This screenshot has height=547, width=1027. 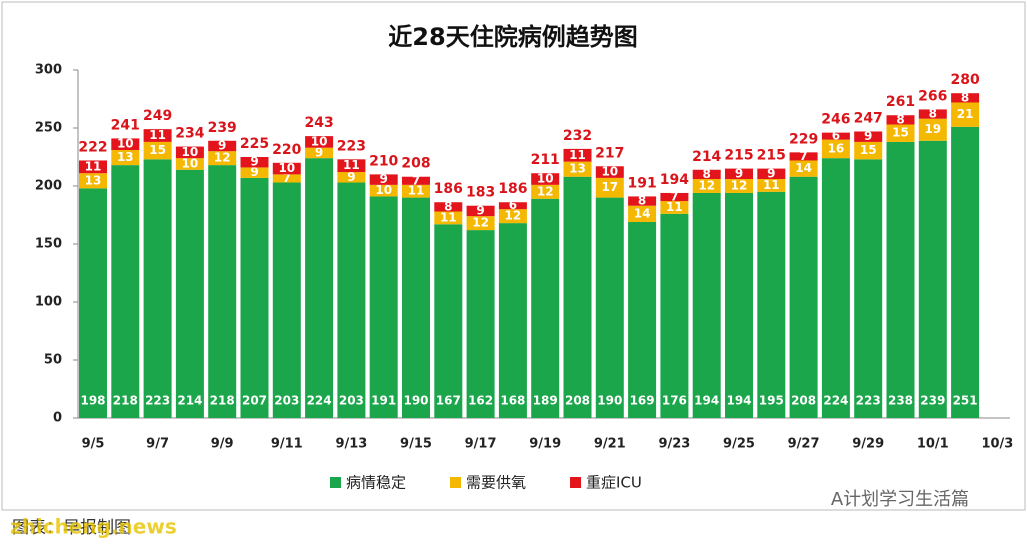 I want to click on x-tick-label: 9/9, so click(x=222, y=444).